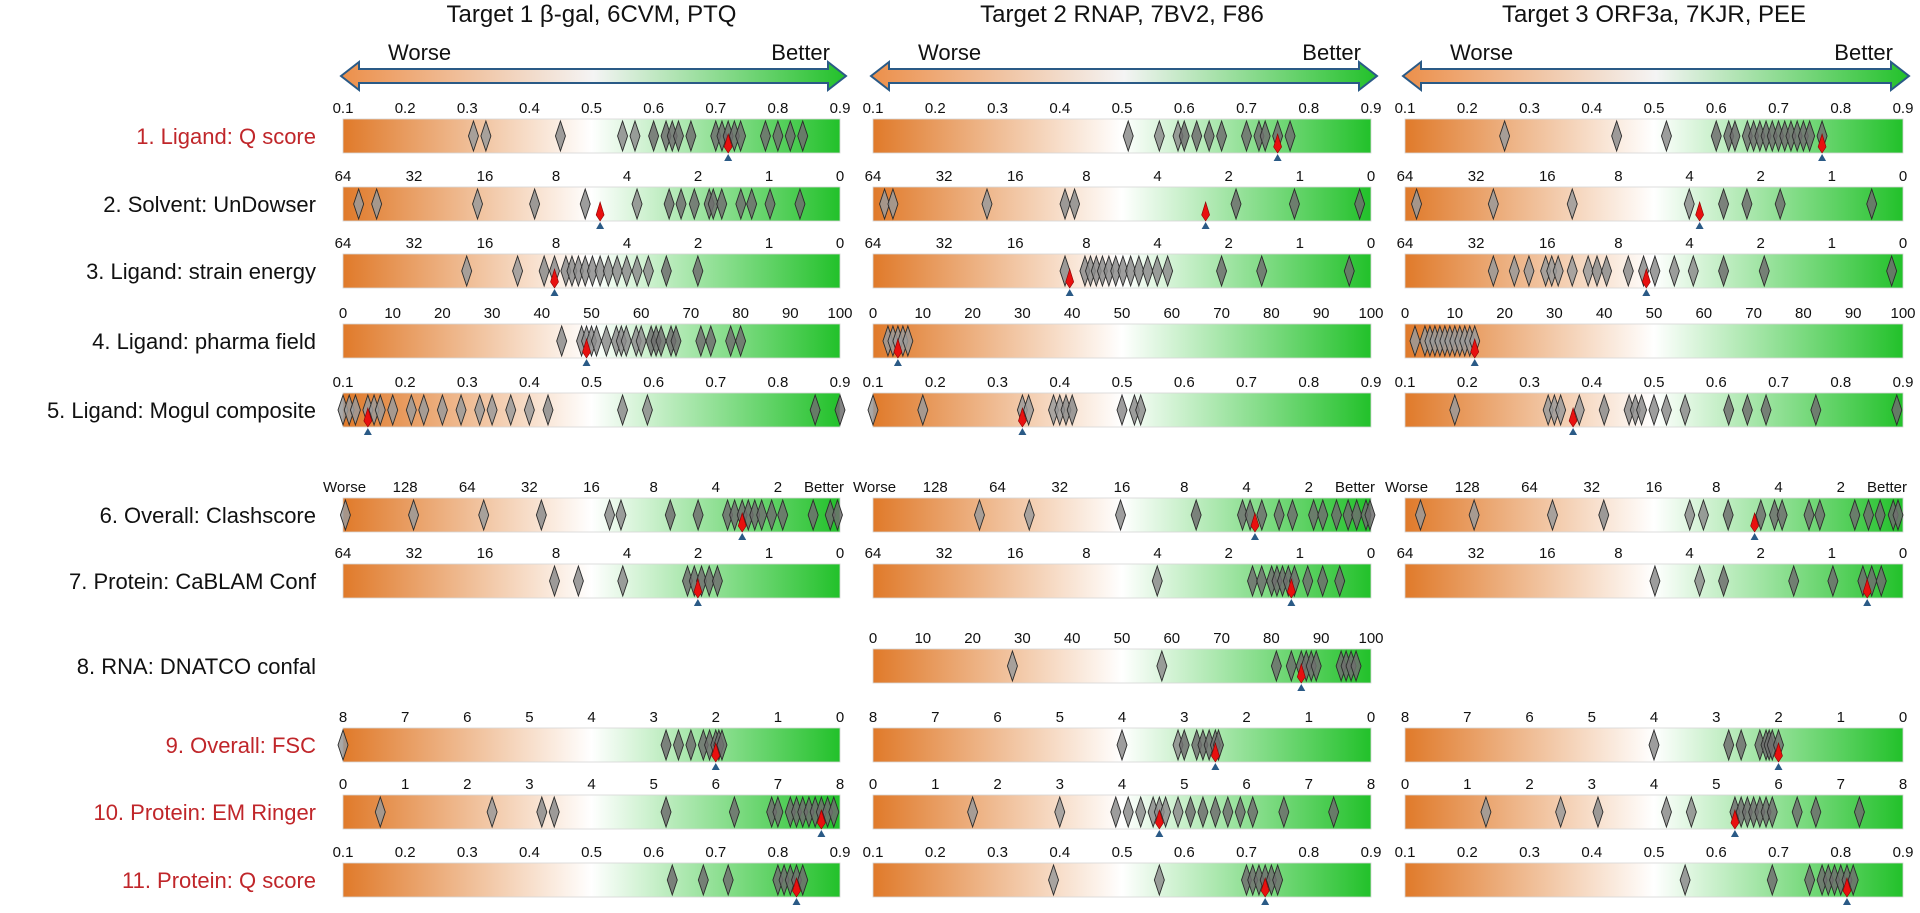 The image size is (1920, 913). I want to click on target-2-better-label: Better, so click(1331, 52).